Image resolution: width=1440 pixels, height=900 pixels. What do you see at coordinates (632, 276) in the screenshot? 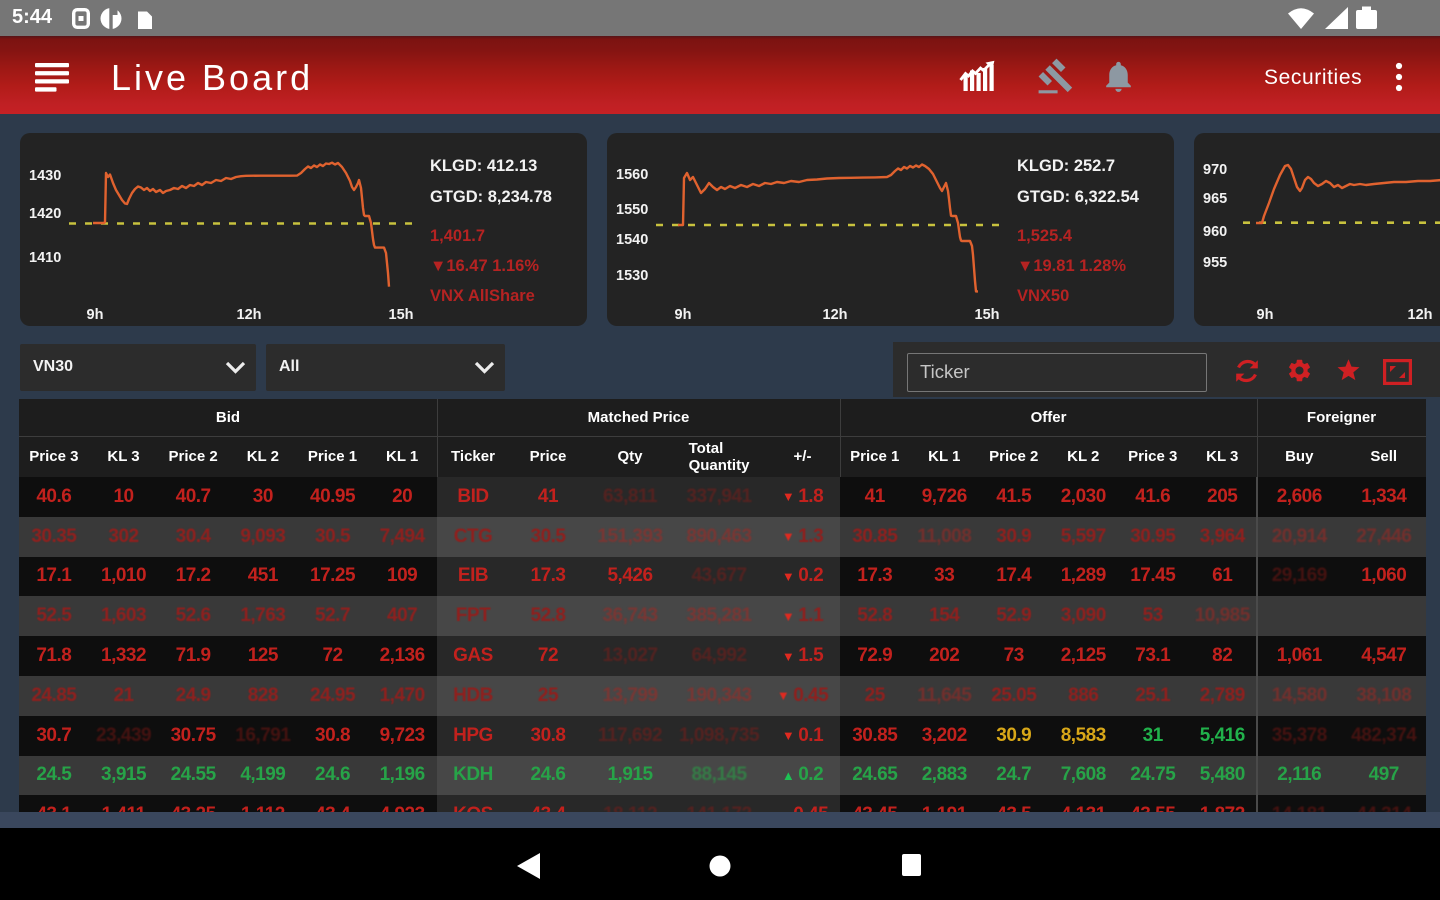
I see `svg-text: 1530` at bounding box center [632, 276].